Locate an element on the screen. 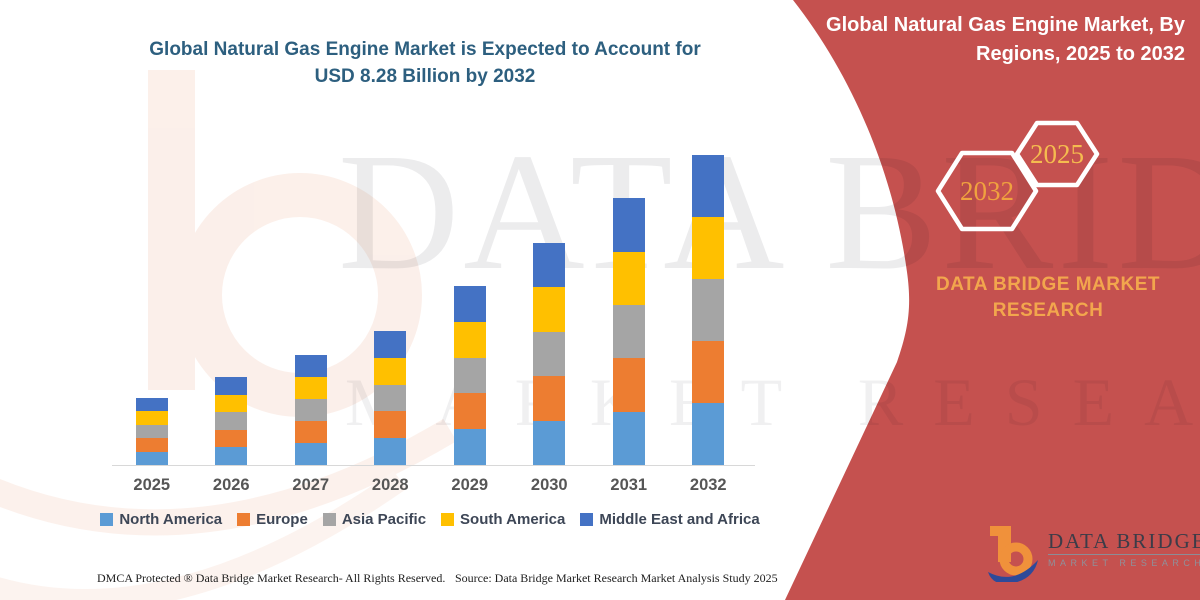  stacked-bar-2029 is located at coordinates (469, 375).